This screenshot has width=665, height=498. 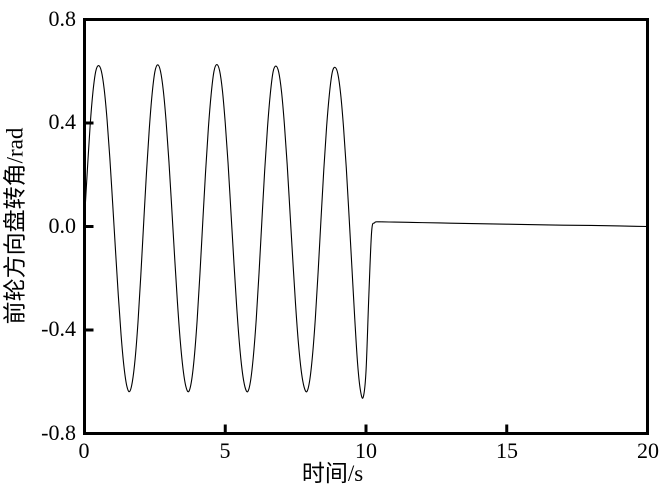 I want to click on y-tick-label-2: 0.0, so click(x=62, y=225).